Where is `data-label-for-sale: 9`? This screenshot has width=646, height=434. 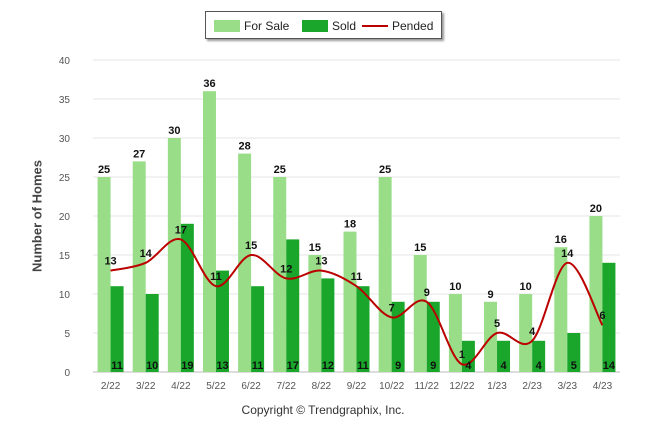 data-label-for-sale: 9 is located at coordinates (490, 295).